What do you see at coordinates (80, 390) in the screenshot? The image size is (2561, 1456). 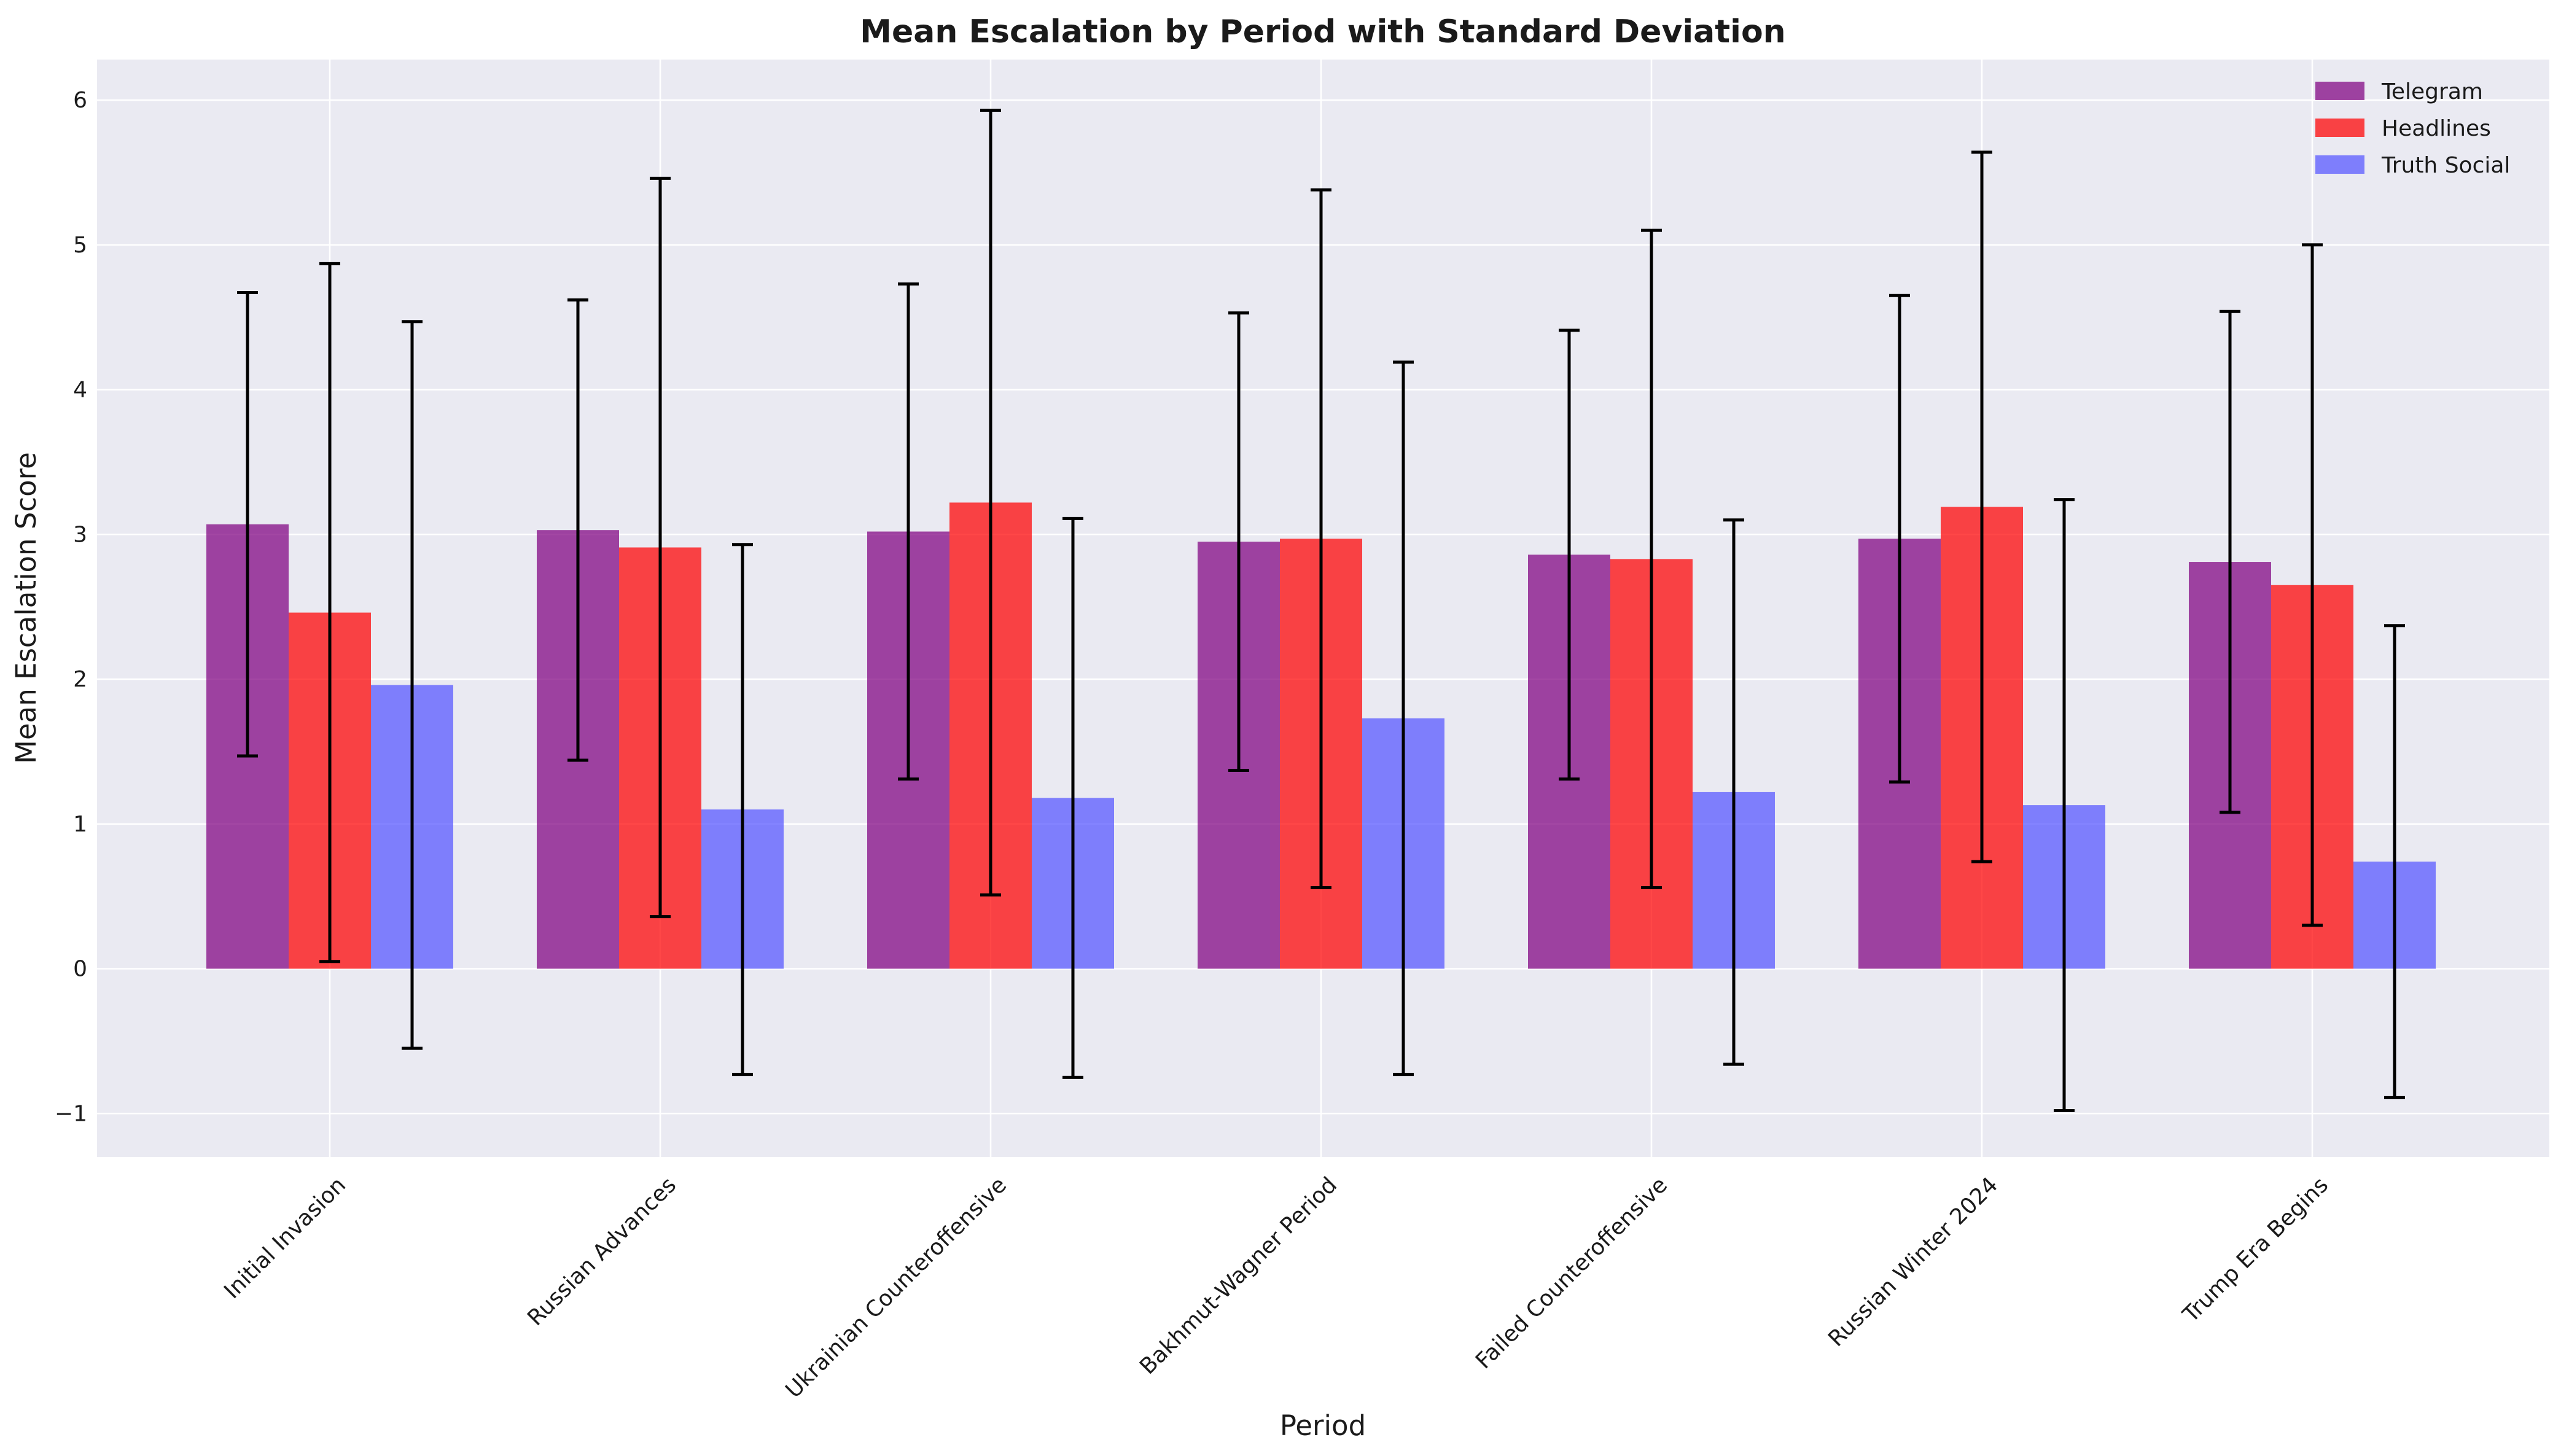 I see `y-tick-label: 4` at bounding box center [80, 390].